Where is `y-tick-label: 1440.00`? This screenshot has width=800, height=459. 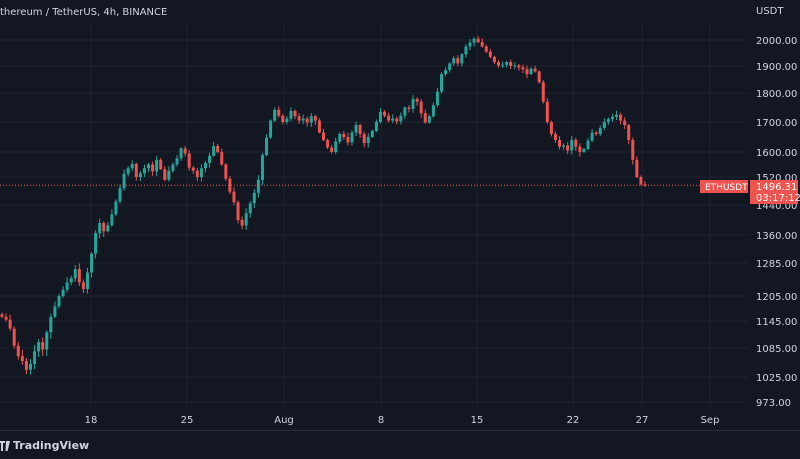
y-tick-label: 1440.00 is located at coordinates (776, 206).